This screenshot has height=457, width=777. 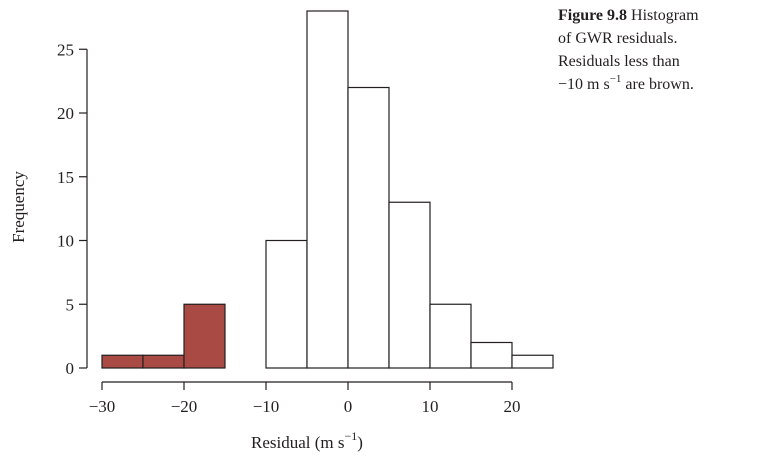 I want to click on x-axis-label: Residual (m s−1), so click(x=307, y=440).